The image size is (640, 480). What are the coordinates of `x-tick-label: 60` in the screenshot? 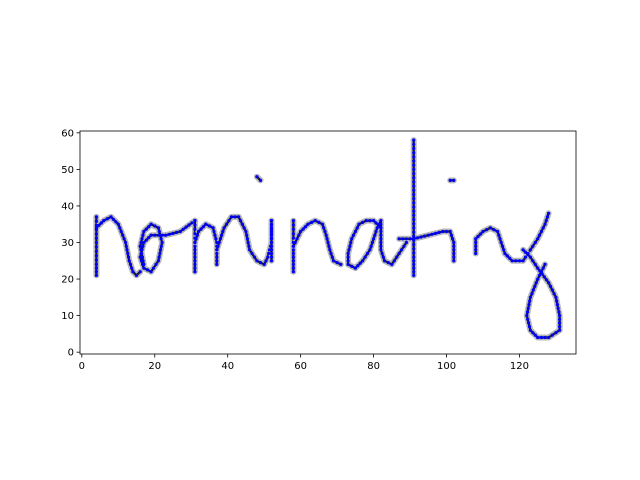 It's located at (300, 366).